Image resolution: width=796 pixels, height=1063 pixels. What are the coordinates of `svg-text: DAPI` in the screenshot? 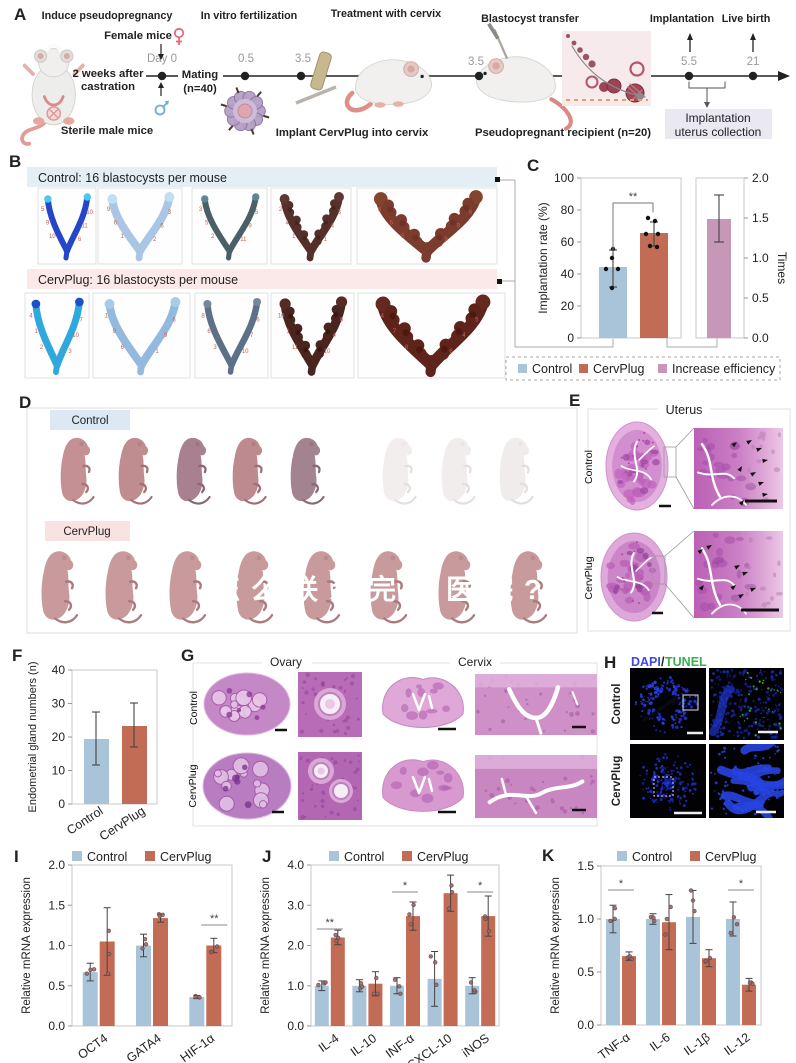 It's located at (646, 662).